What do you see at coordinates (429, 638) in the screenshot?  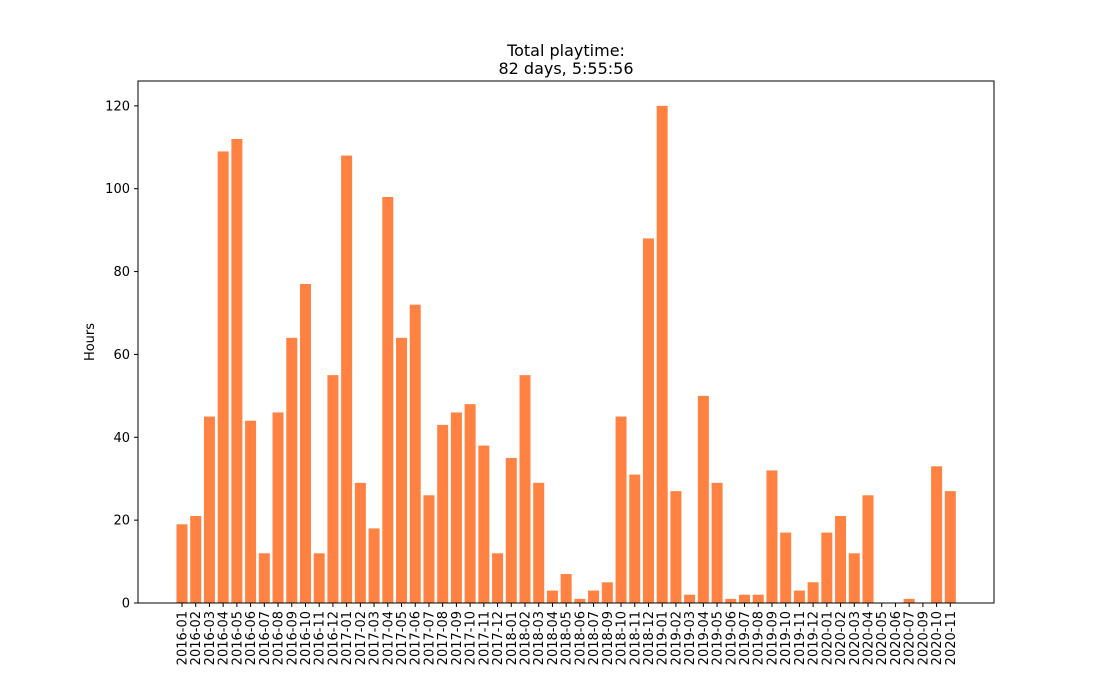 I see `x-tick-label: 2017-07` at bounding box center [429, 638].